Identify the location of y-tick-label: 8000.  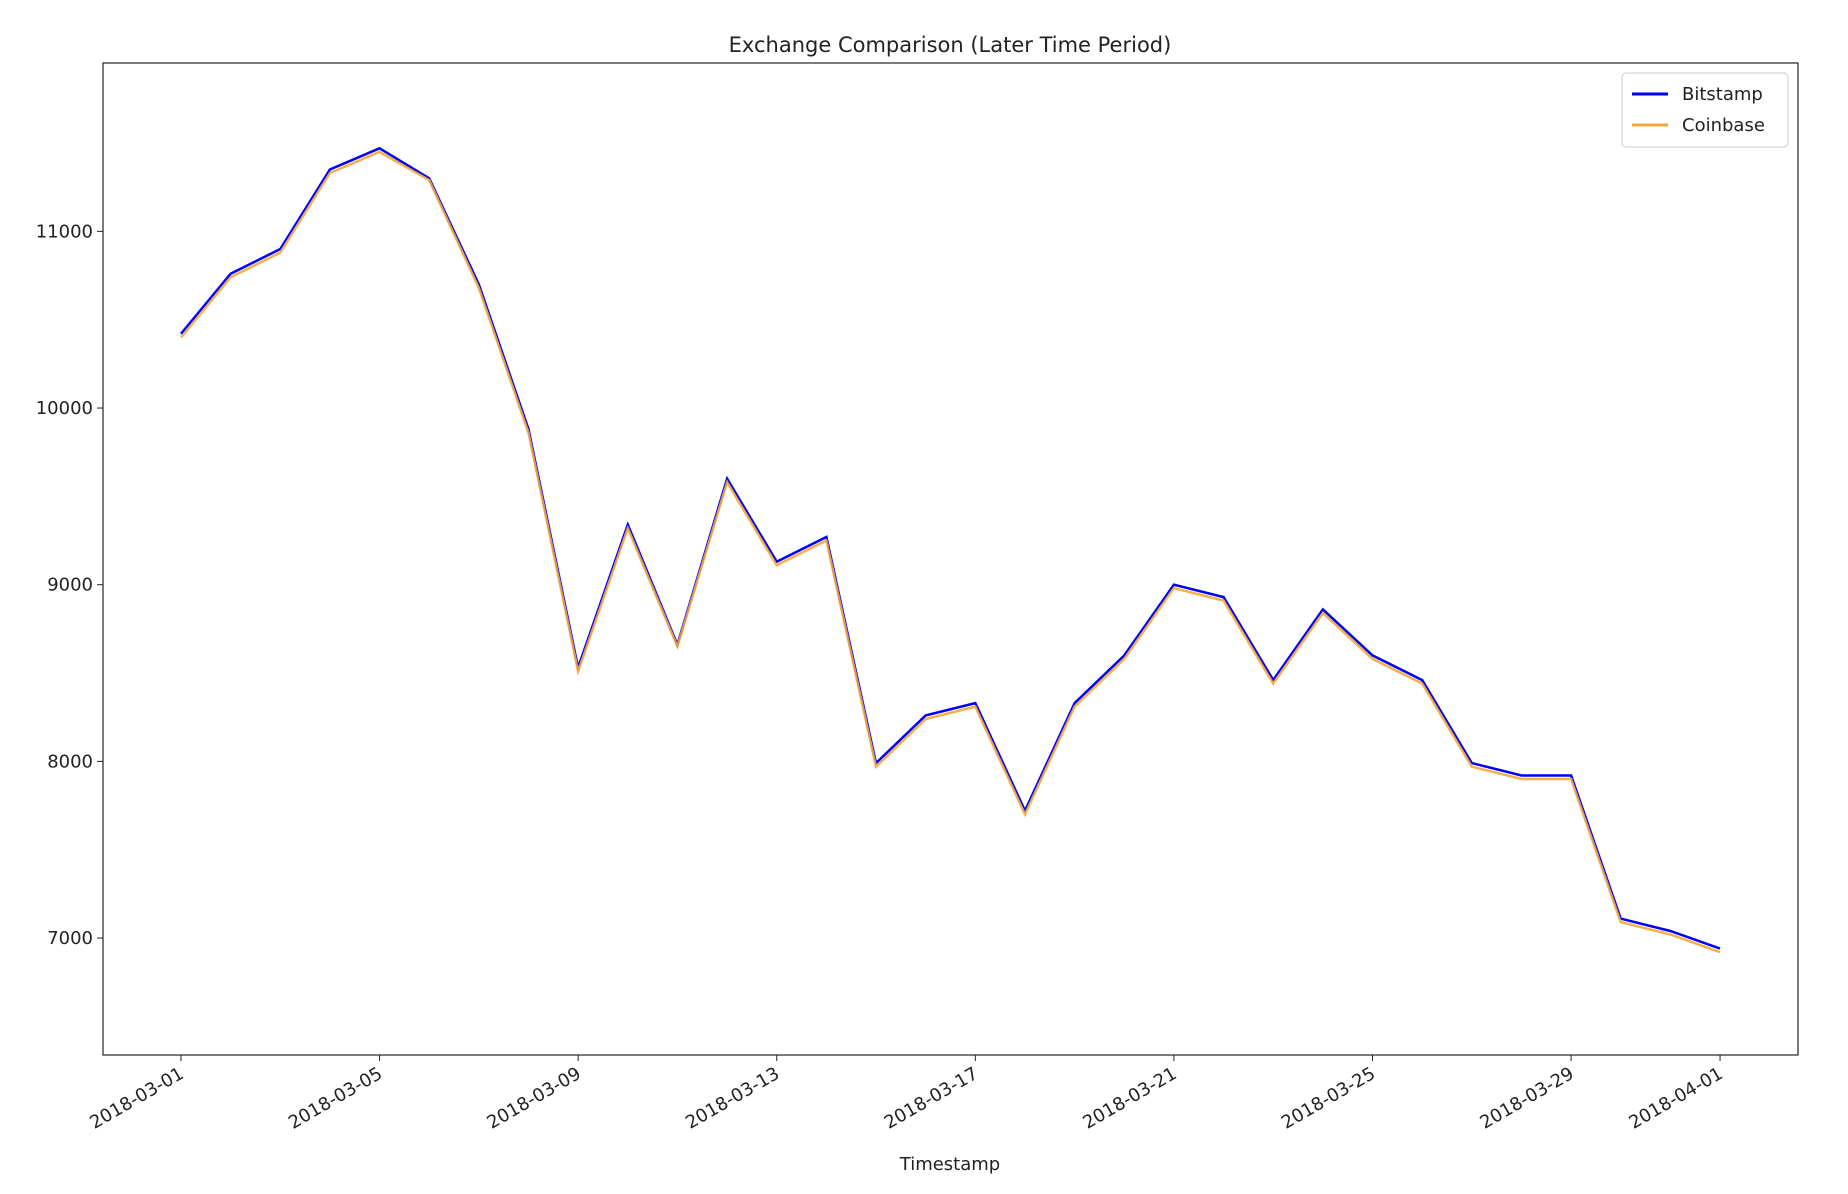
(70, 761).